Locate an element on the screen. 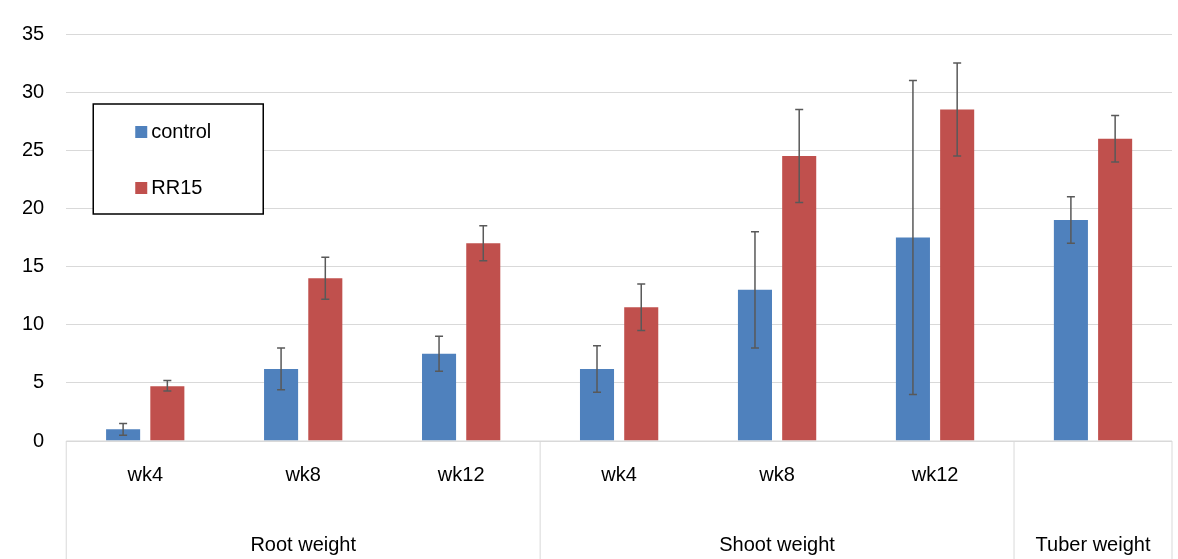 The height and width of the screenshot is (559, 1178). y-tick-label: 30 is located at coordinates (33, 90).